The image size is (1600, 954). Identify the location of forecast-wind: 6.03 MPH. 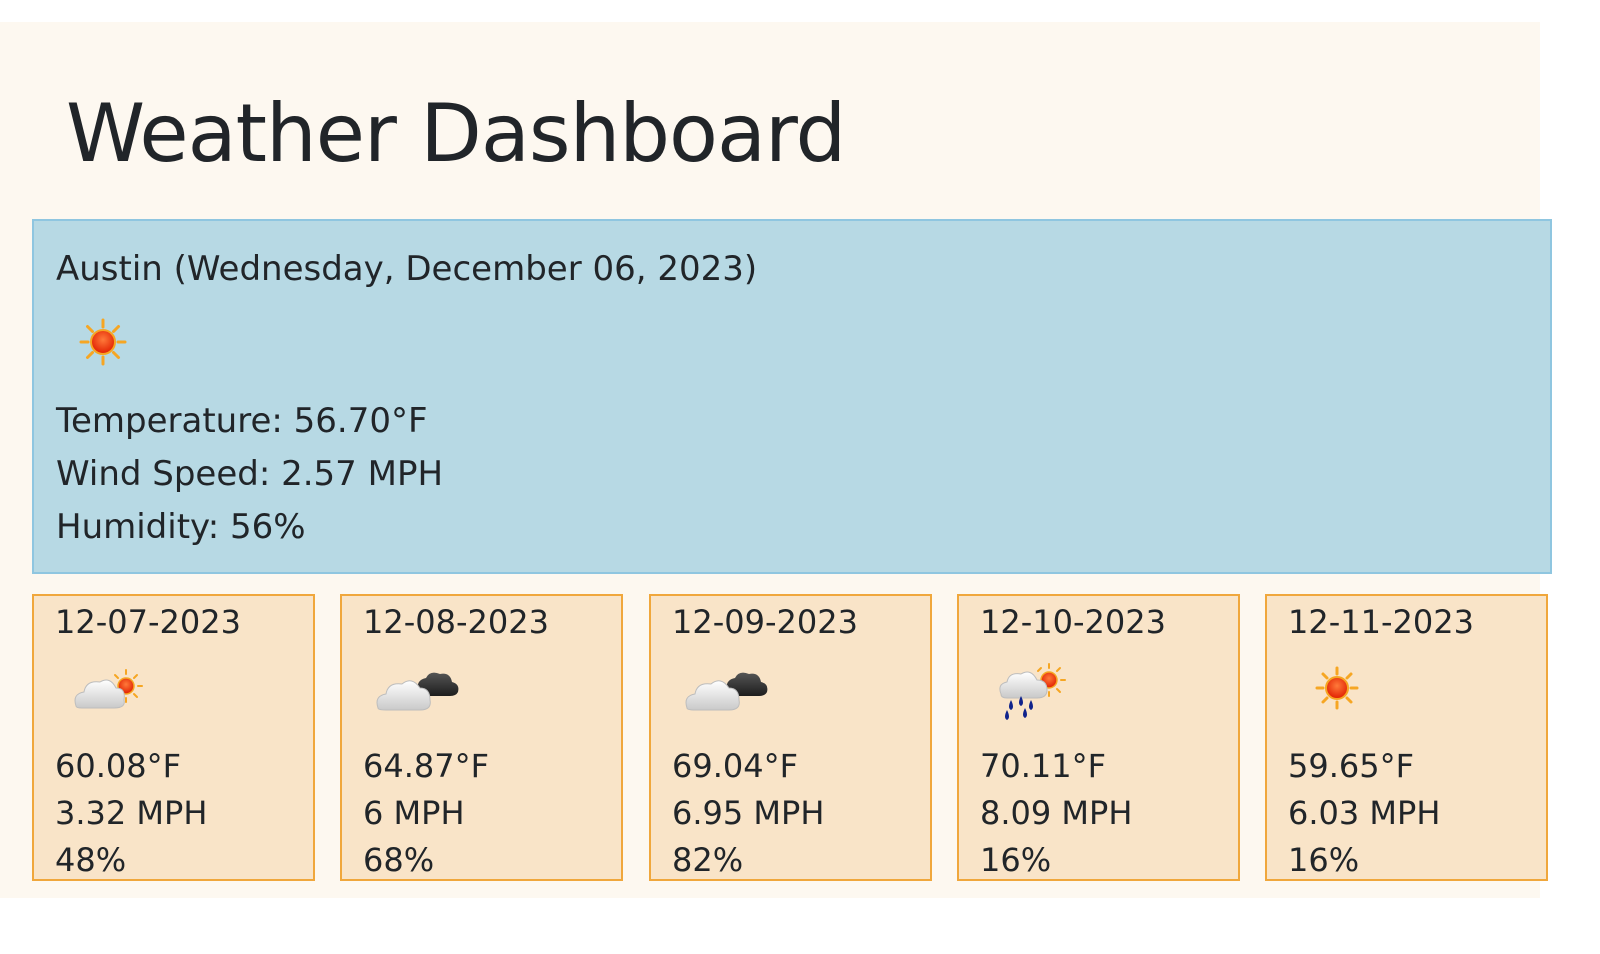
(1364, 813).